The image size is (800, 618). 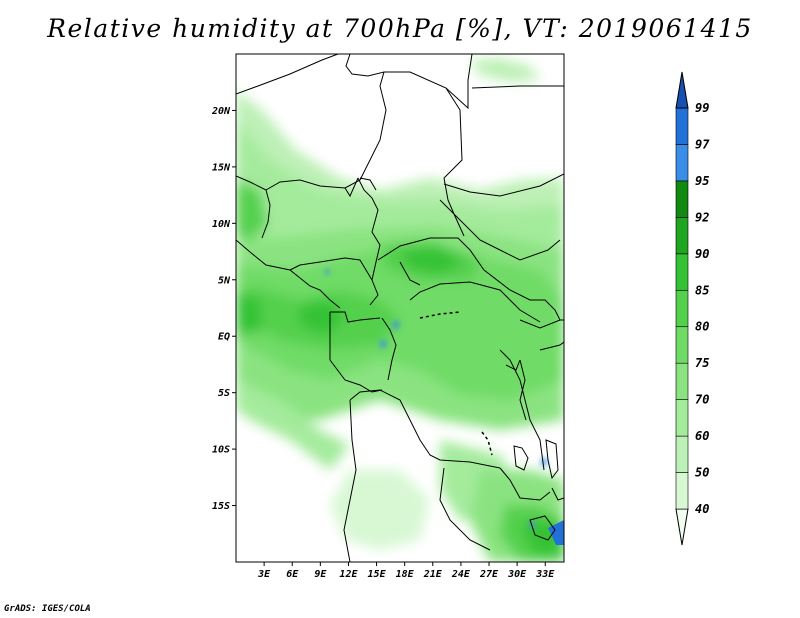 What do you see at coordinates (702, 400) in the screenshot?
I see `colorbar-label: 70` at bounding box center [702, 400].